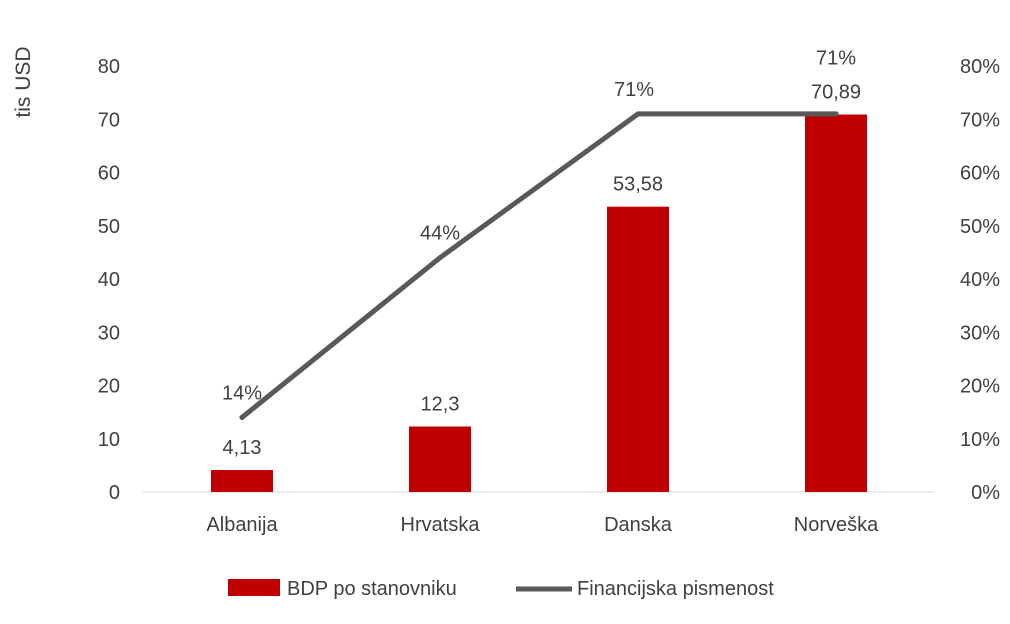 The height and width of the screenshot is (624, 1010). Describe the element at coordinates (440, 234) in the screenshot. I see `line-data-label: 44%` at that location.